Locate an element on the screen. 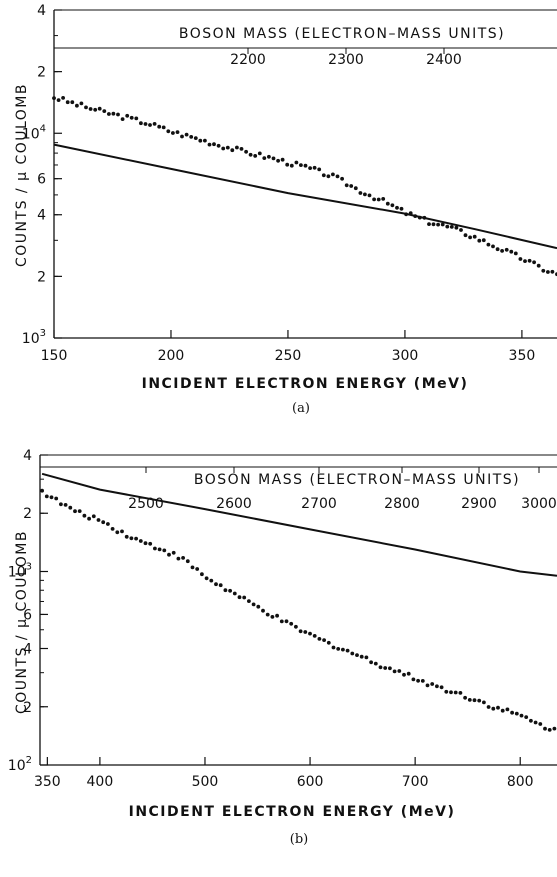 This screenshot has height=877, width=557. y-tick-label: 6 is located at coordinates (27, 615).